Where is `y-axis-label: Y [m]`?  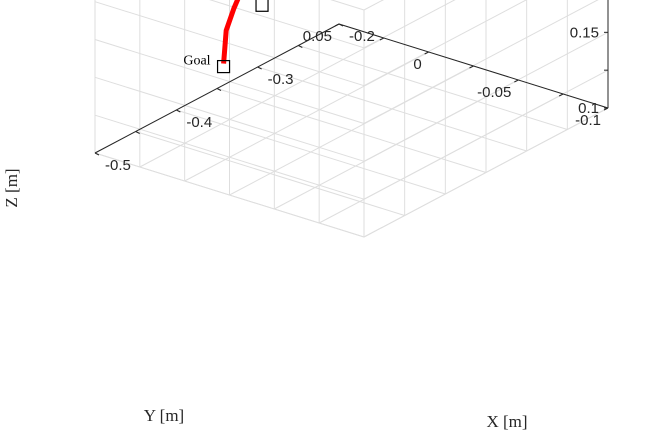
y-axis-label: Y [m] is located at coordinates (164, 415).